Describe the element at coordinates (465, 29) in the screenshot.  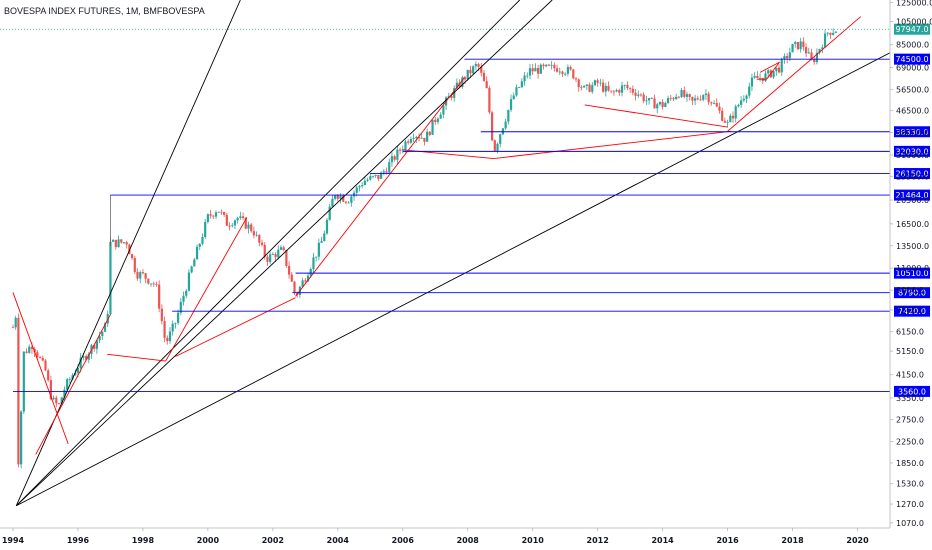
I see `last-price-layer: 97947.0` at that location.